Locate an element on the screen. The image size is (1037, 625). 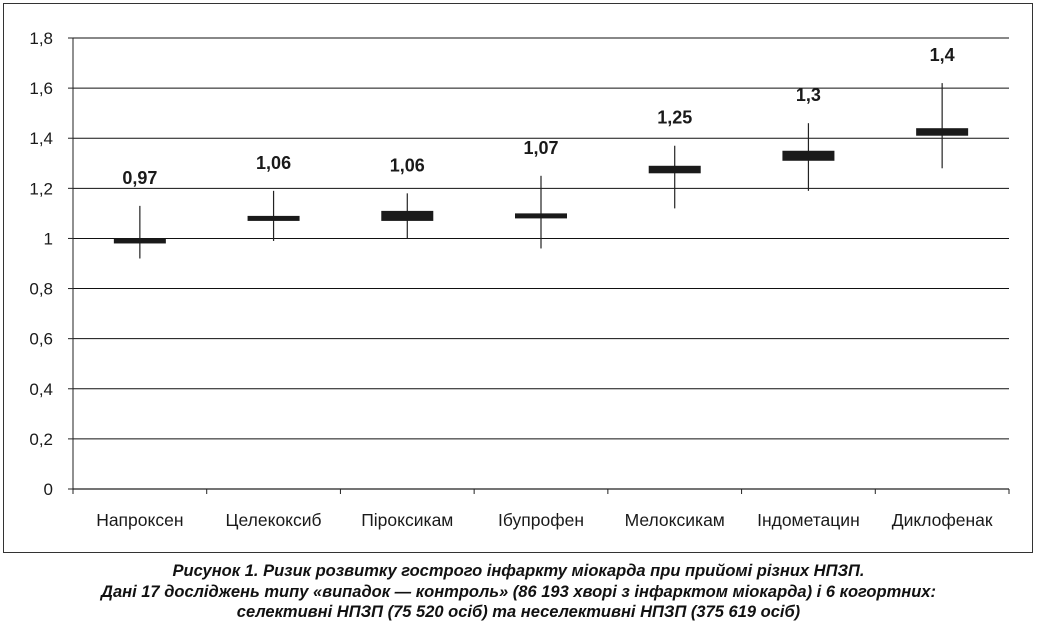
x-tick-label-0: Напроксен is located at coordinates (139, 520).